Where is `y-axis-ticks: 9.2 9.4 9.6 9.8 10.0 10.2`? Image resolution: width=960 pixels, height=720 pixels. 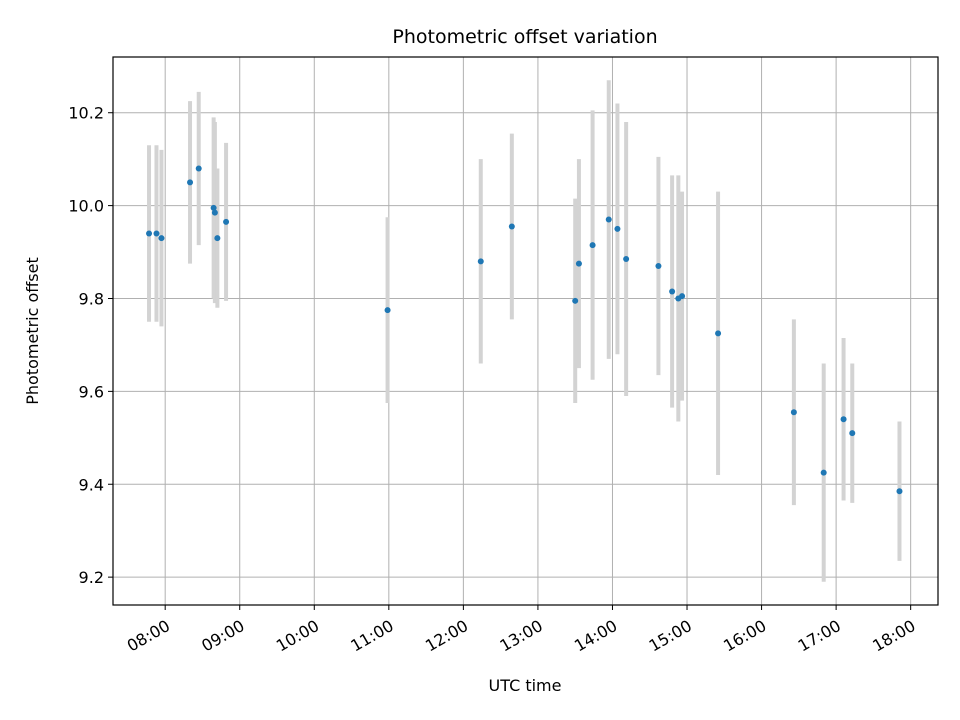 y-axis-ticks: 9.2 9.4 9.6 9.8 10.0 10.2 is located at coordinates (90, 345).